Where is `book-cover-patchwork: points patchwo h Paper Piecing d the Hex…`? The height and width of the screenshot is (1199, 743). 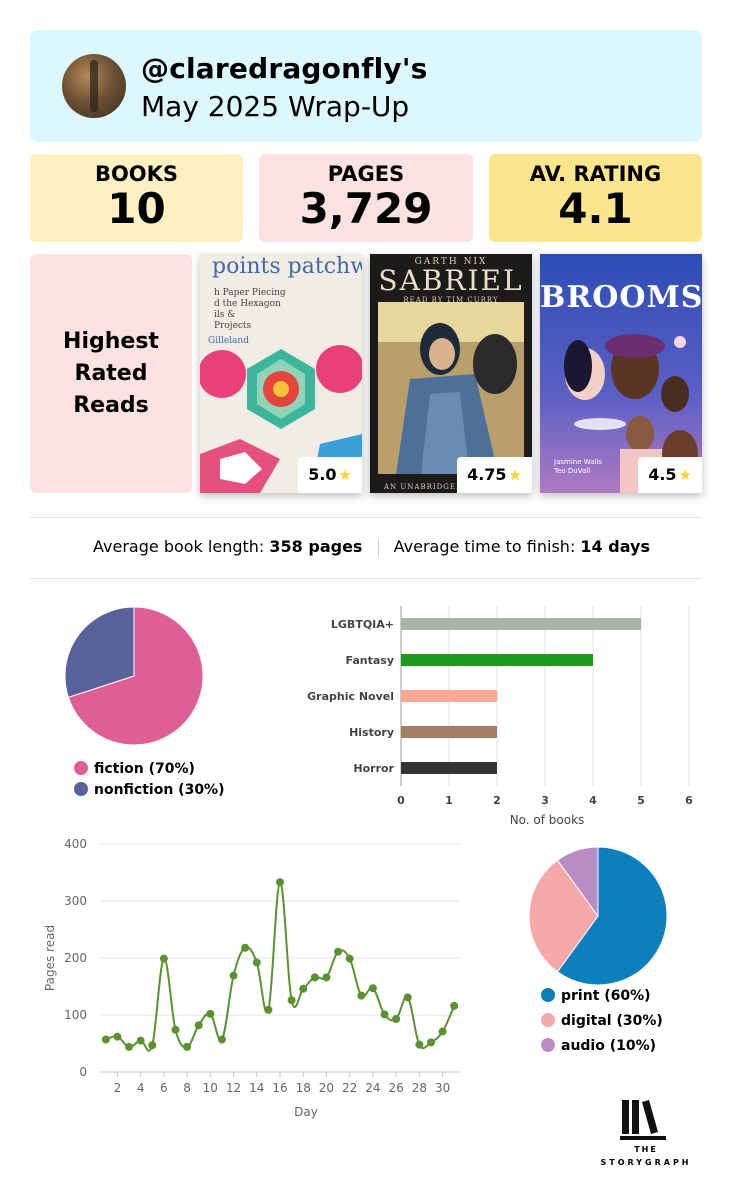 book-cover-patchwork: points patchwo h Paper Piecing d the Hex… is located at coordinates (281, 373).